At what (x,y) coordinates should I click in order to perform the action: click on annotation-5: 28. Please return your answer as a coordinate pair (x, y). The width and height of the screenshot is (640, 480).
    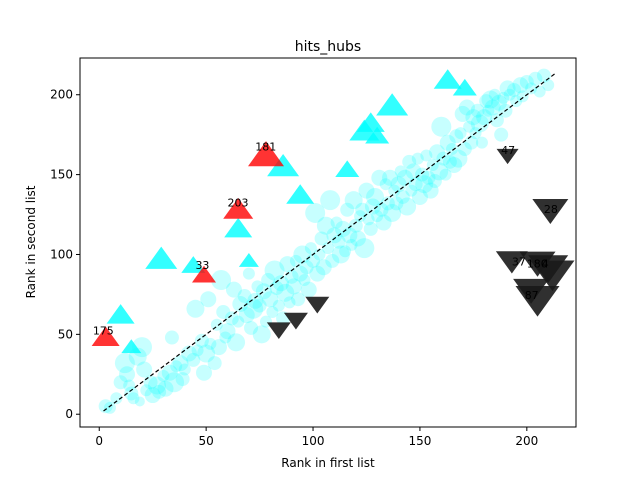
    Looking at the image, I should click on (551, 209).